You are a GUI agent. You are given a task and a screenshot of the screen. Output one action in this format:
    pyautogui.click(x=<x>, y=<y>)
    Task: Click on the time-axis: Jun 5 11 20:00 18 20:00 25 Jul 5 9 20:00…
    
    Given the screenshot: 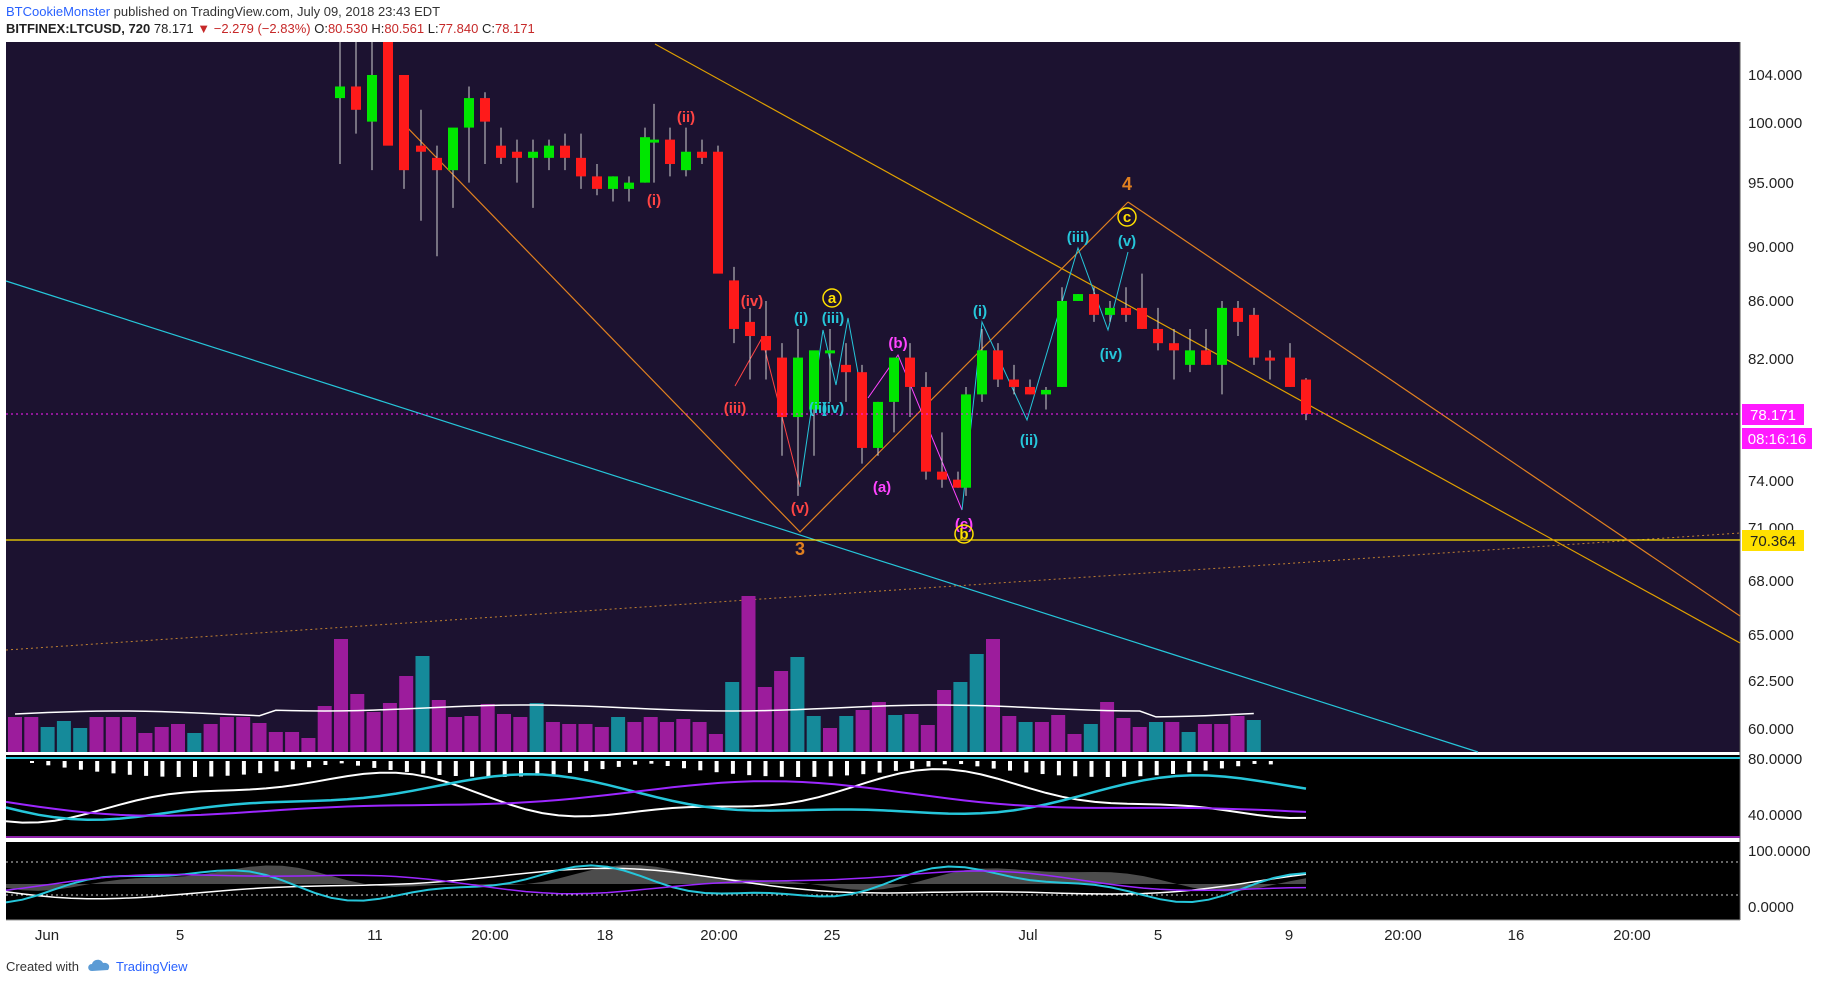 What is the action you would take?
    pyautogui.click(x=843, y=935)
    